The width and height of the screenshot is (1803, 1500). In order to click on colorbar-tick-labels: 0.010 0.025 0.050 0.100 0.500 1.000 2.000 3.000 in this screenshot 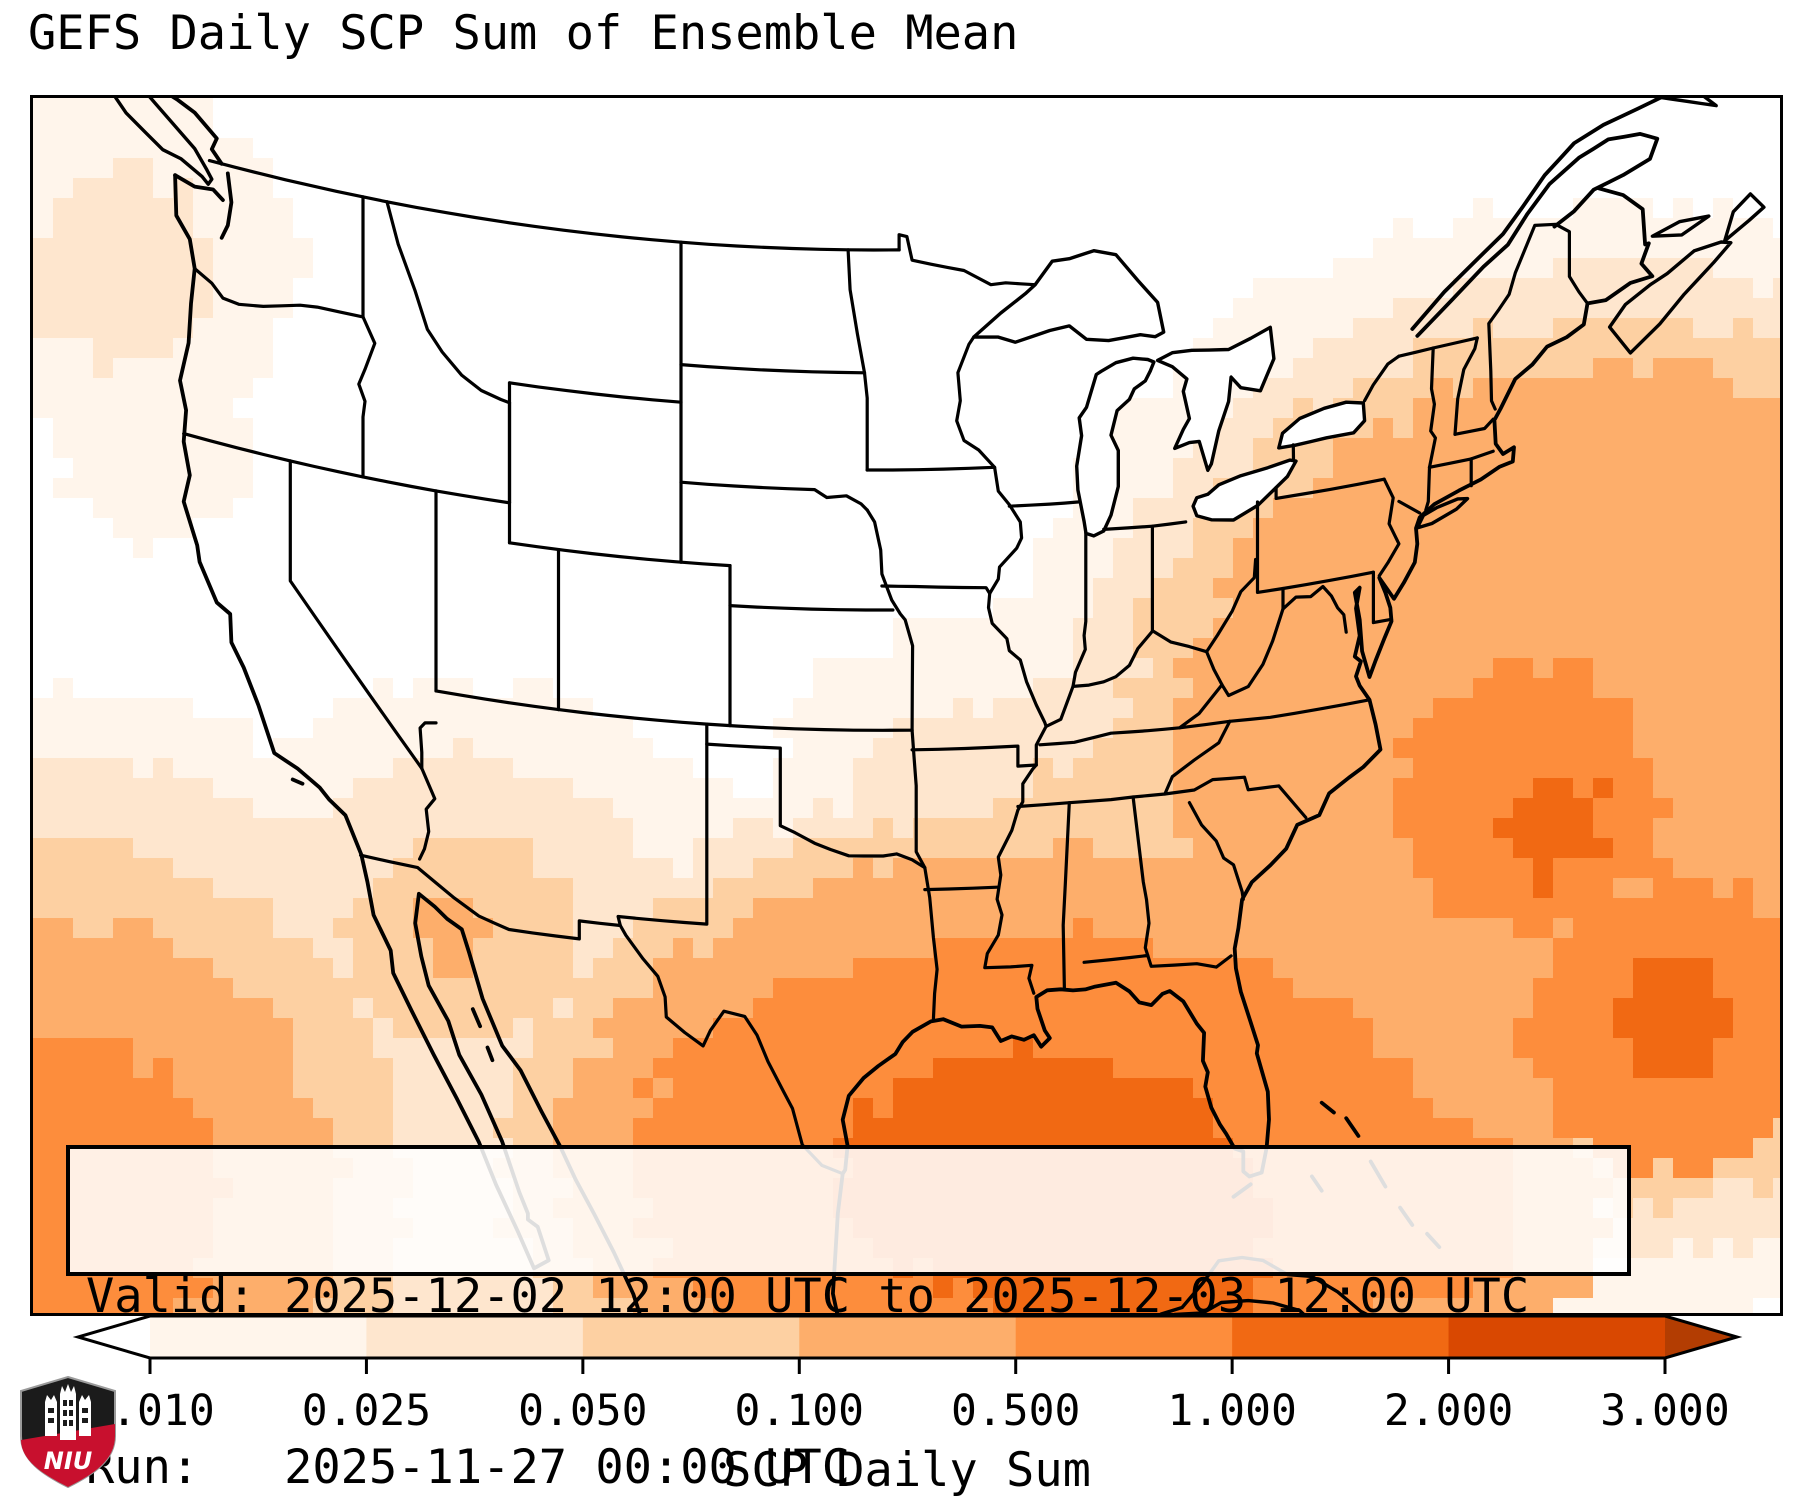, I will do `click(907, 1411)`.